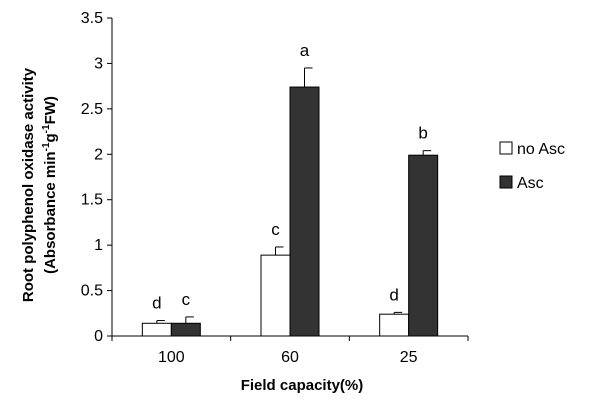  What do you see at coordinates (92, 109) in the screenshot?
I see `y-tick-label: 2.5` at bounding box center [92, 109].